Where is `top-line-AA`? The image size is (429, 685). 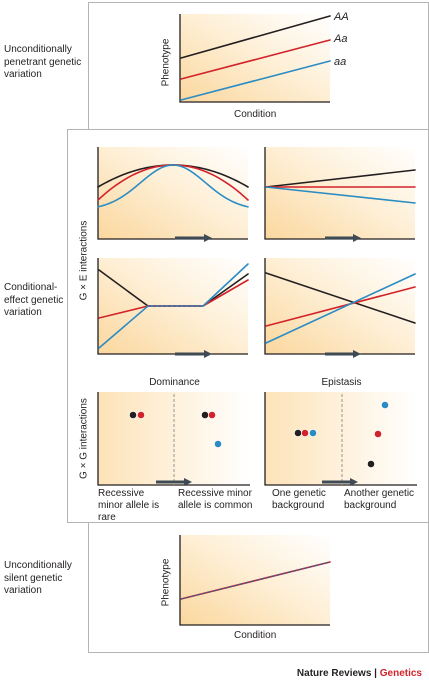
top-line-AA is located at coordinates (255, 37).